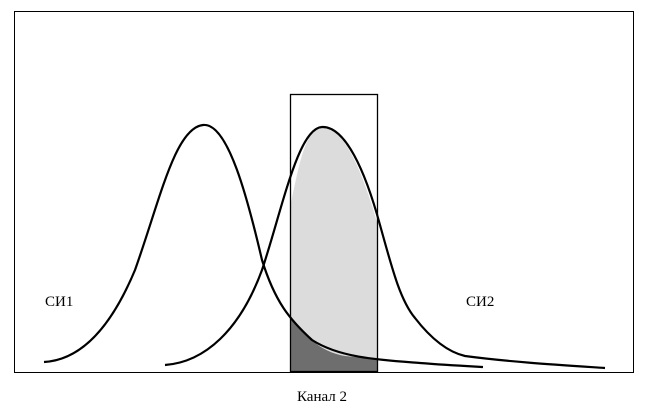 The height and width of the screenshot is (415, 650). Describe the element at coordinates (59, 302) in the screenshot. I see `label-source-1: СИ1` at that location.